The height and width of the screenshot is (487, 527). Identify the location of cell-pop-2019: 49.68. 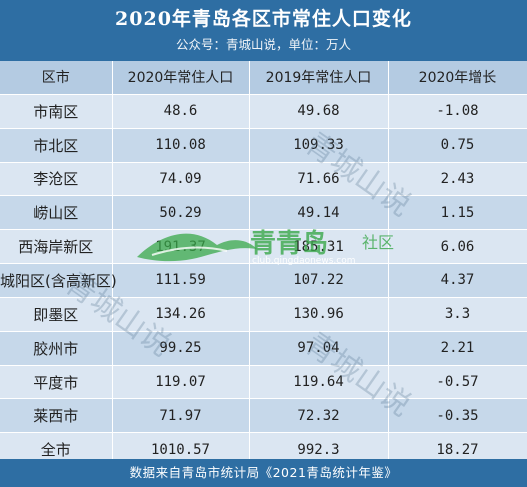
(319, 111).